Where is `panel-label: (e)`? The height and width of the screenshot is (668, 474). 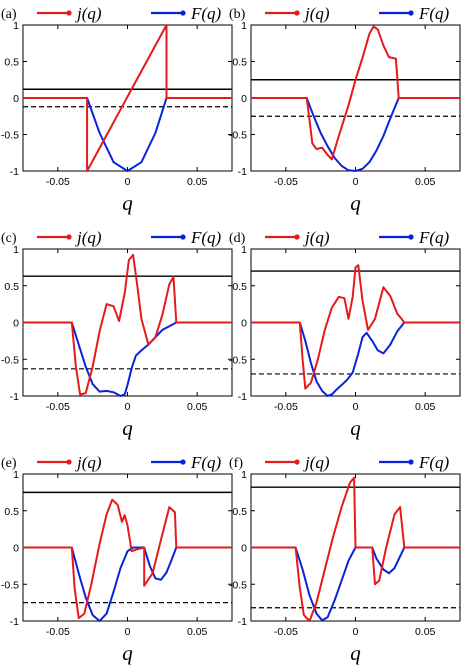
panel-label: (e) is located at coordinates (9, 463).